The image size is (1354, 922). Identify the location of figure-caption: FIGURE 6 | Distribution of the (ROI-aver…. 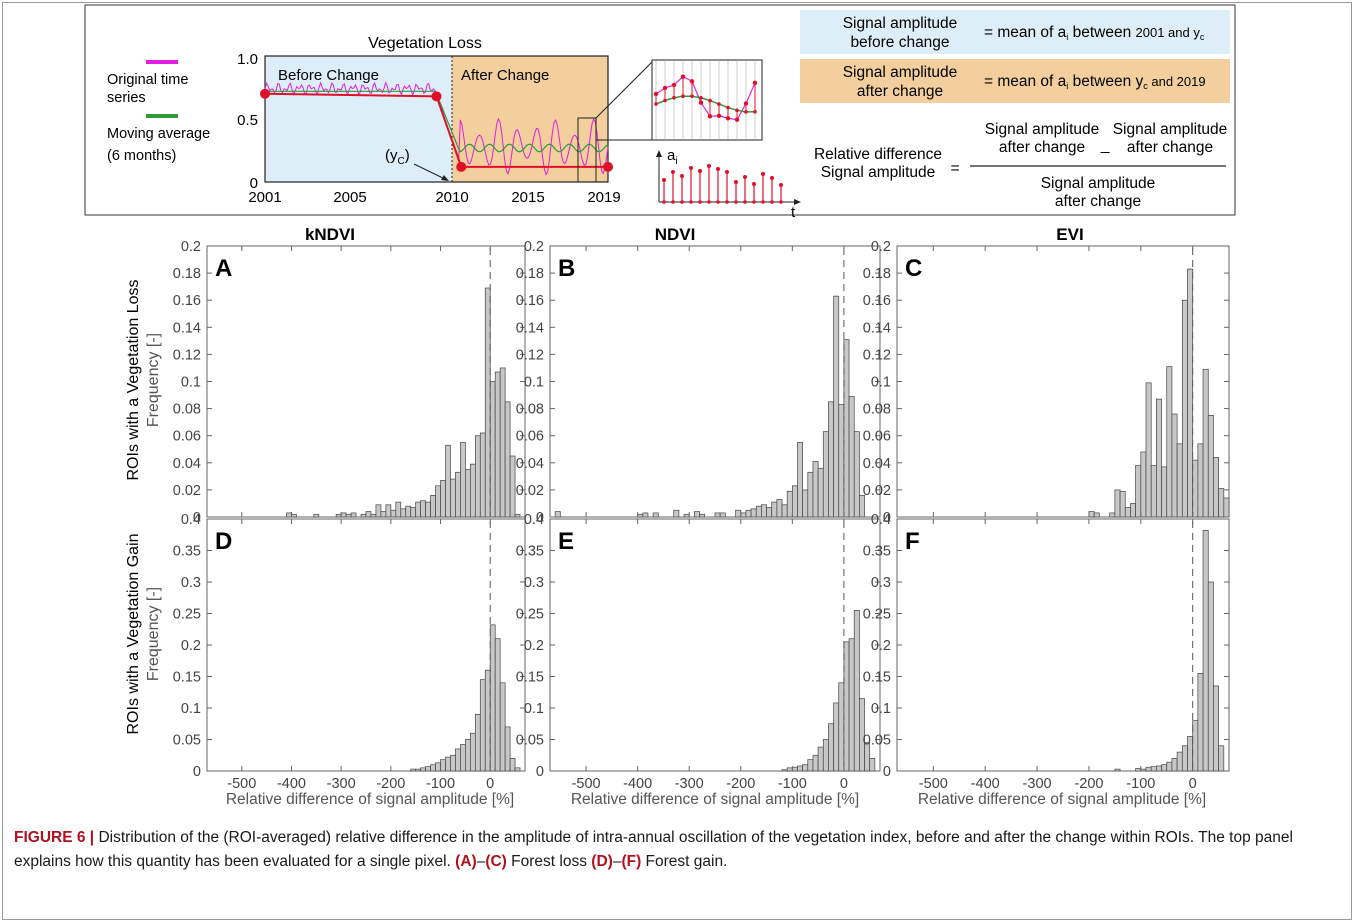
(679, 850).